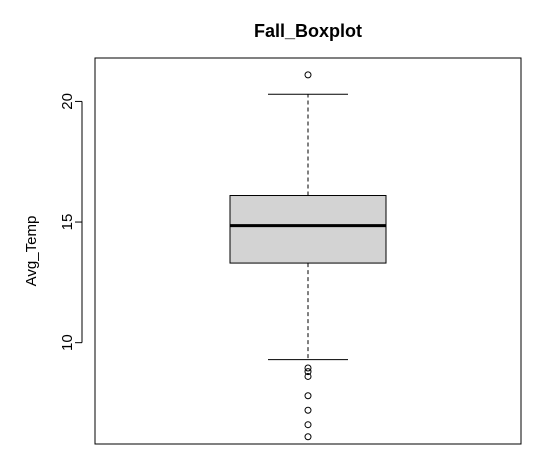 This screenshot has height=465, width=541. I want to click on y-tick-label: 10, so click(67, 342).